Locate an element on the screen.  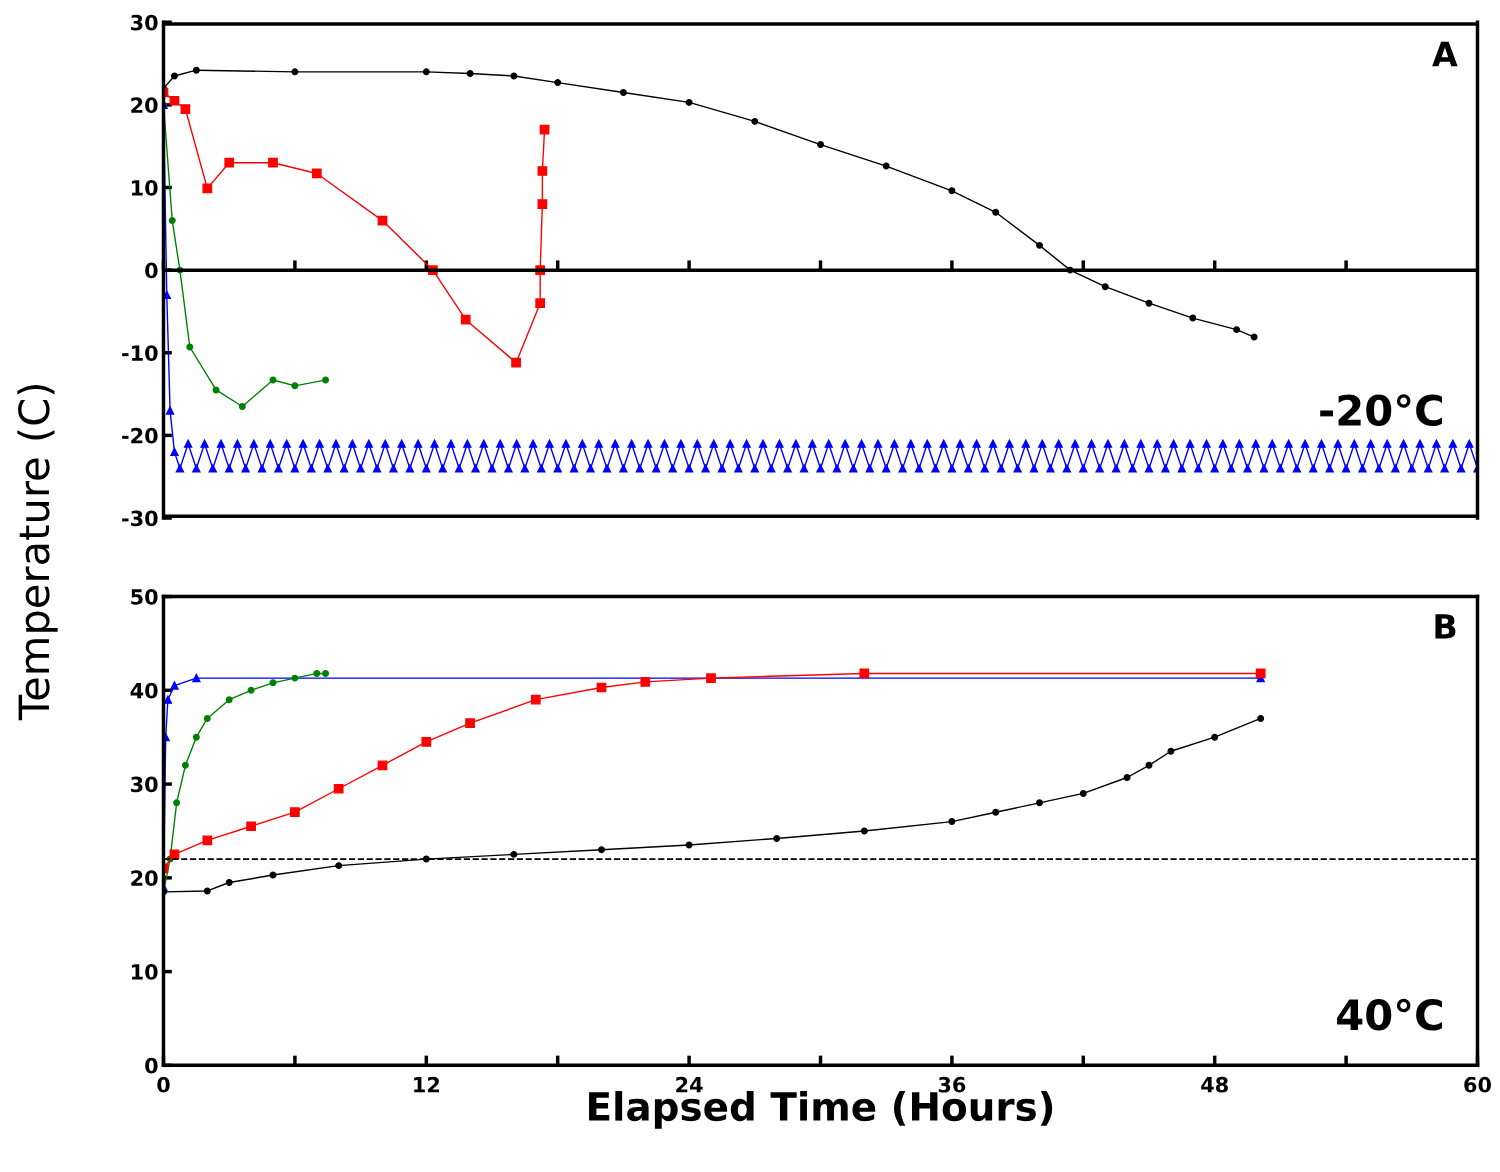
annotation: B is located at coordinates (1445, 626).